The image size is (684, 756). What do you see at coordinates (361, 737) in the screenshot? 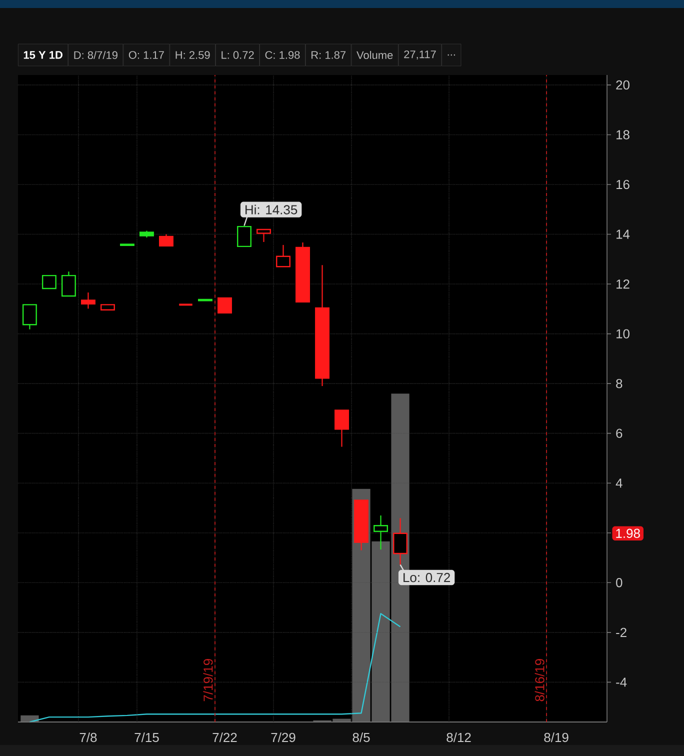
I see `x-tick-label: 8/5` at bounding box center [361, 737].